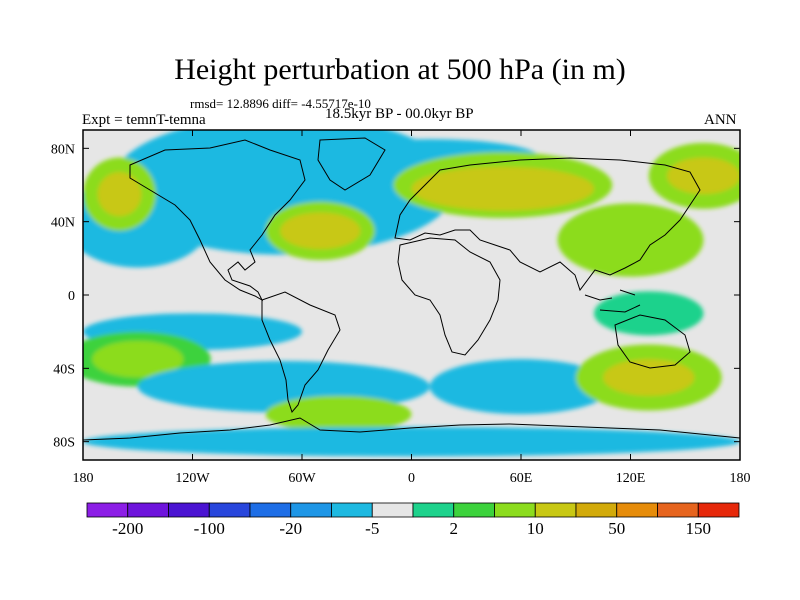 The image size is (800, 600). I want to click on y-tick-label-3: 40S, so click(64, 369).